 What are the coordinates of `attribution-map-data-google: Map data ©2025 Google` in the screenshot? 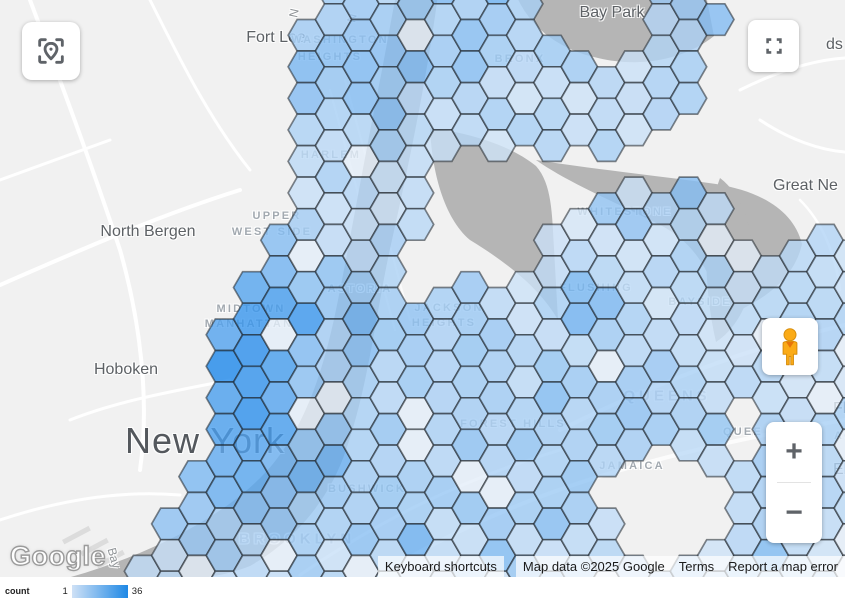 It's located at (593, 566).